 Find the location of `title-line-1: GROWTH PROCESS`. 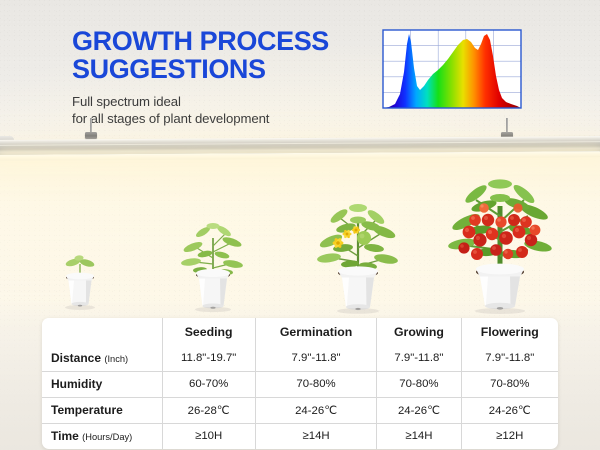

title-line-1: GROWTH PROCESS is located at coordinates (200, 41).